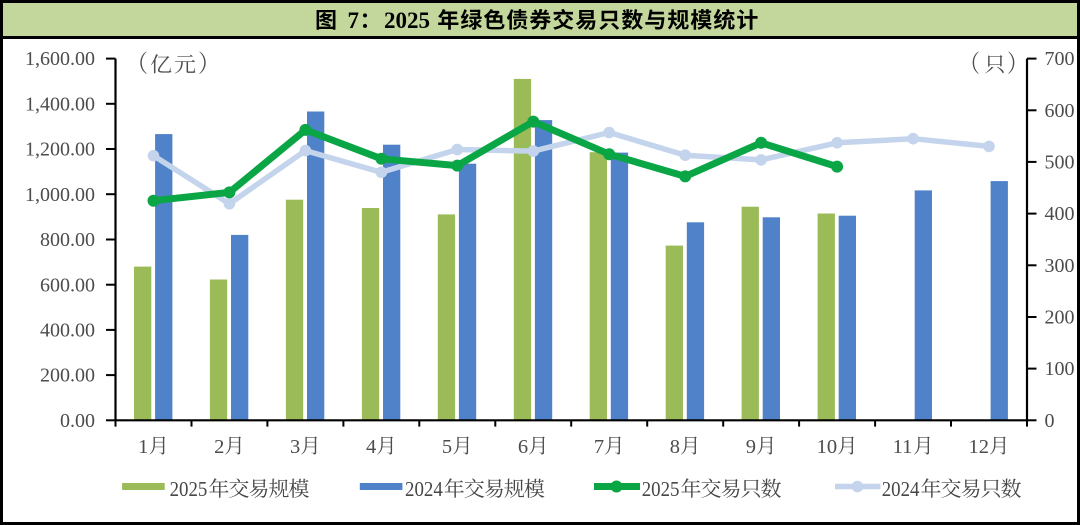  Describe the element at coordinates (1060, 266) in the screenshot. I see `svg-text: 300` at that location.